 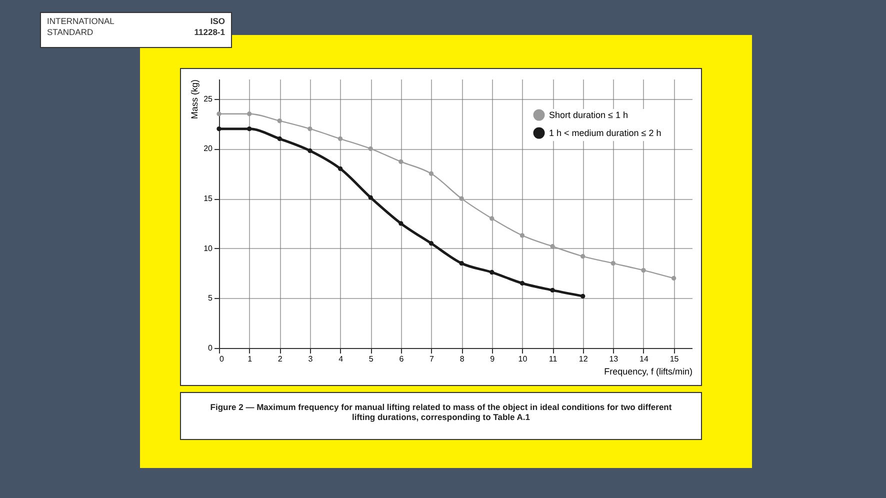 I want to click on legend-label: Short duration ≤ 1 h, so click(x=588, y=115).